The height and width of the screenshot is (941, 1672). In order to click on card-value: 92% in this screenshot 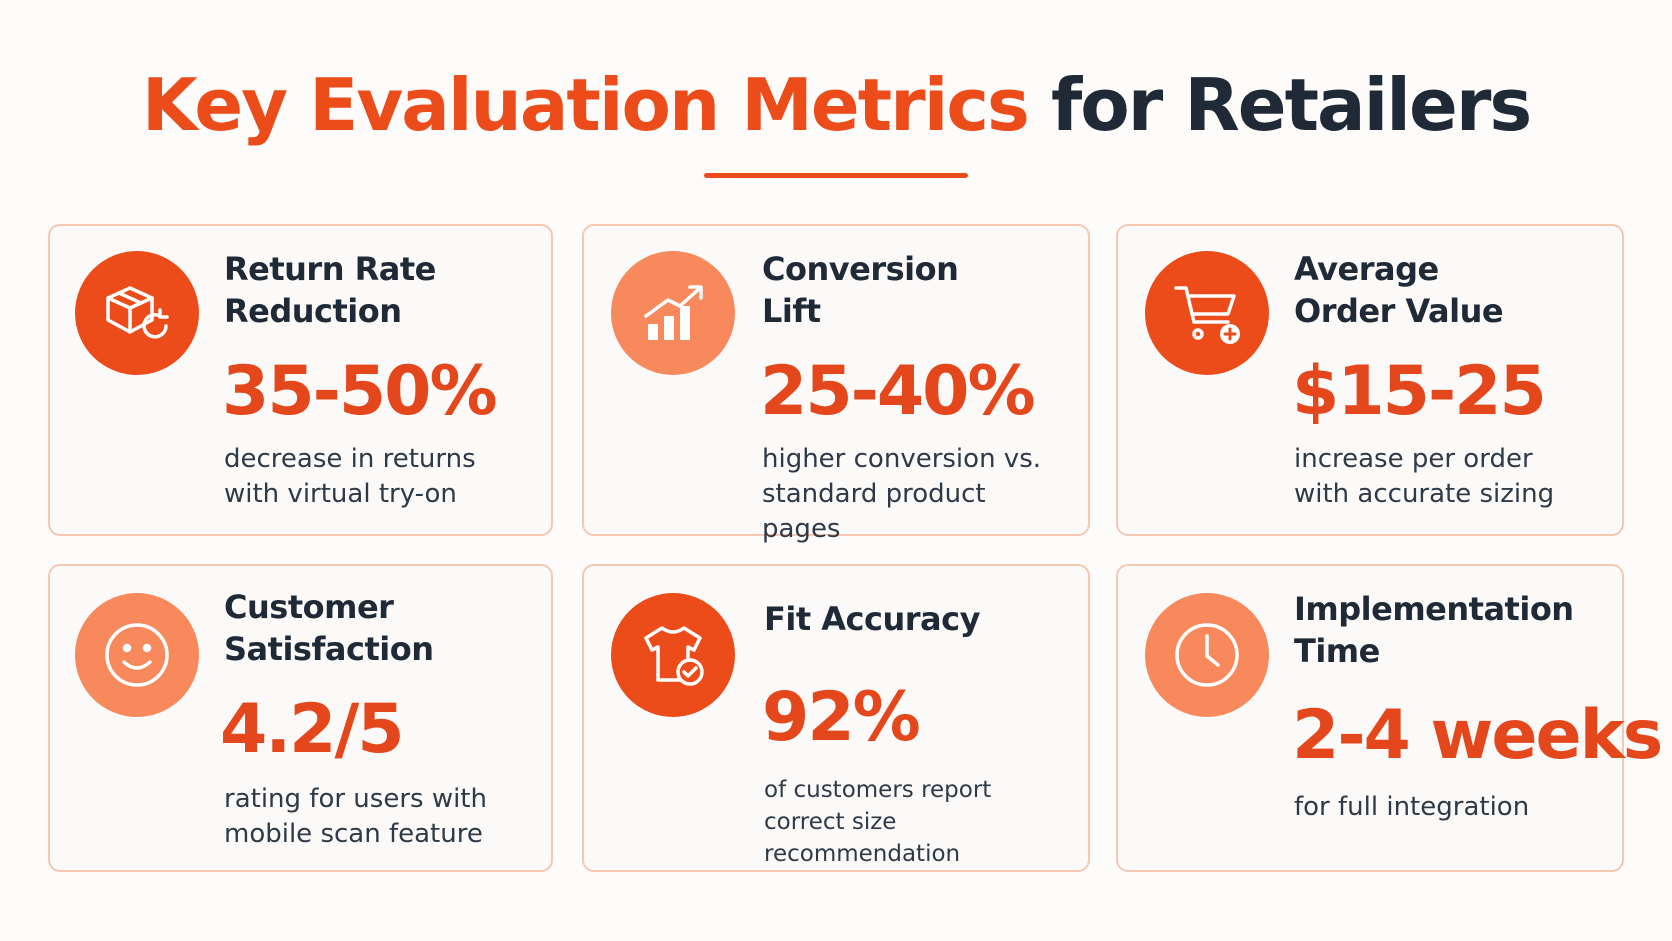, I will do `click(841, 717)`.